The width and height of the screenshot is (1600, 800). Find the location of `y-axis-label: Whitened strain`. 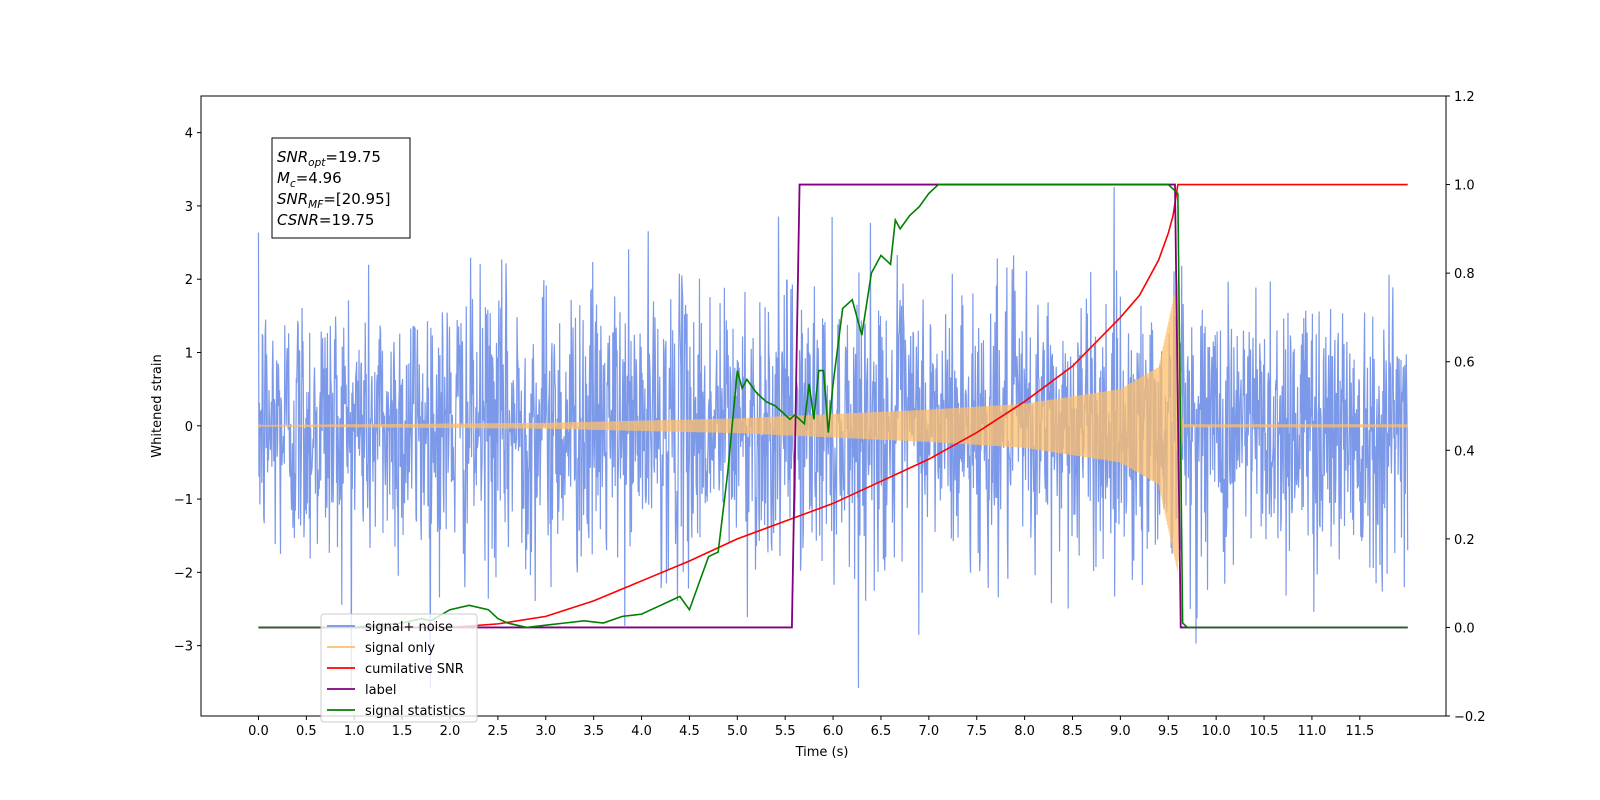

y-axis-label: Whitened strain is located at coordinates (157, 405).